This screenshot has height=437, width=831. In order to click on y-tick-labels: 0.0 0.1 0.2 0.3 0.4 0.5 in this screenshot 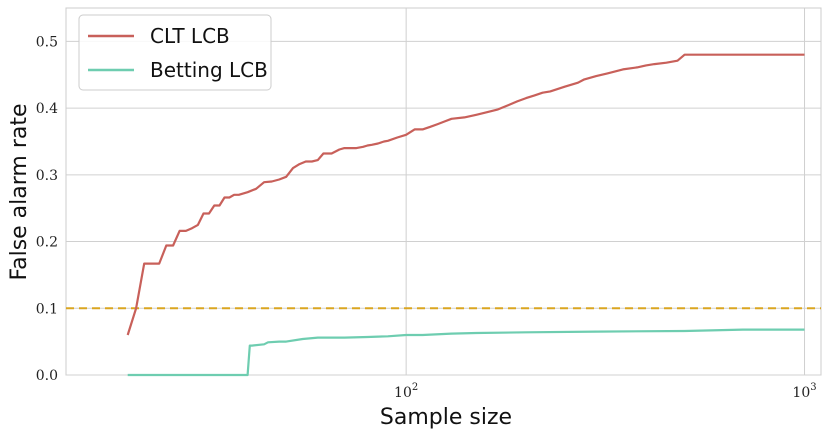, I will do `click(47, 209)`.